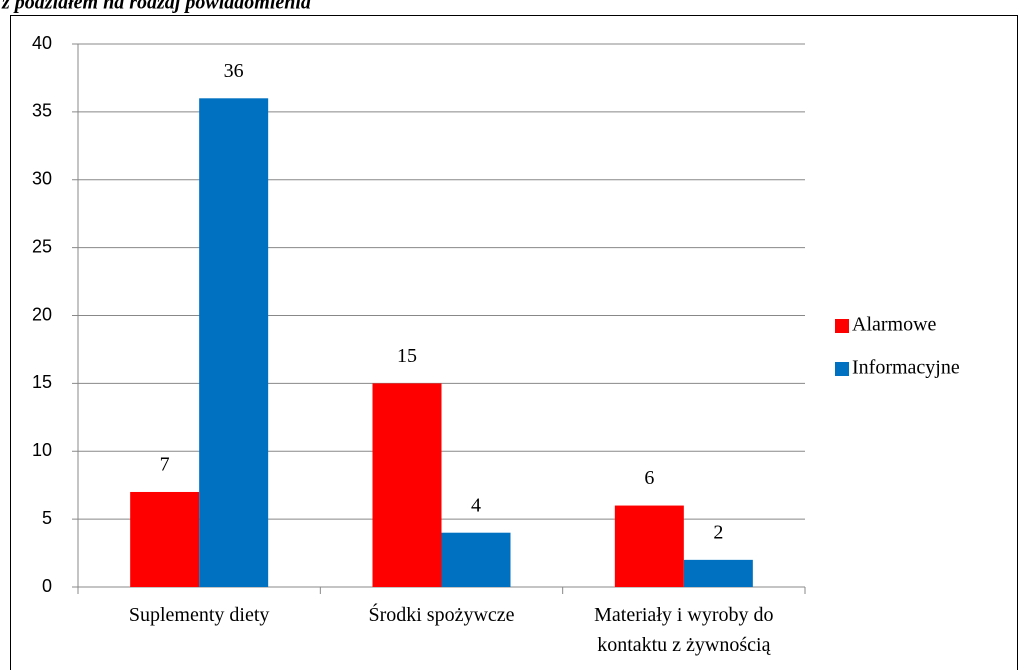 The image size is (1021, 670). What do you see at coordinates (42, 450) in the screenshot?
I see `y-tick-label: 10` at bounding box center [42, 450].